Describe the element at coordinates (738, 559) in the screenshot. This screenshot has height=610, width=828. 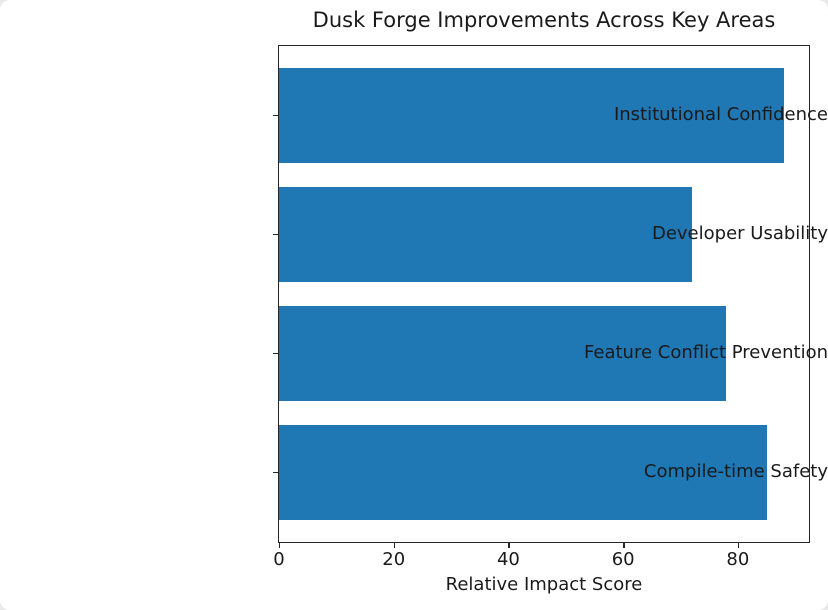
I see `x-tick-label: 80` at that location.